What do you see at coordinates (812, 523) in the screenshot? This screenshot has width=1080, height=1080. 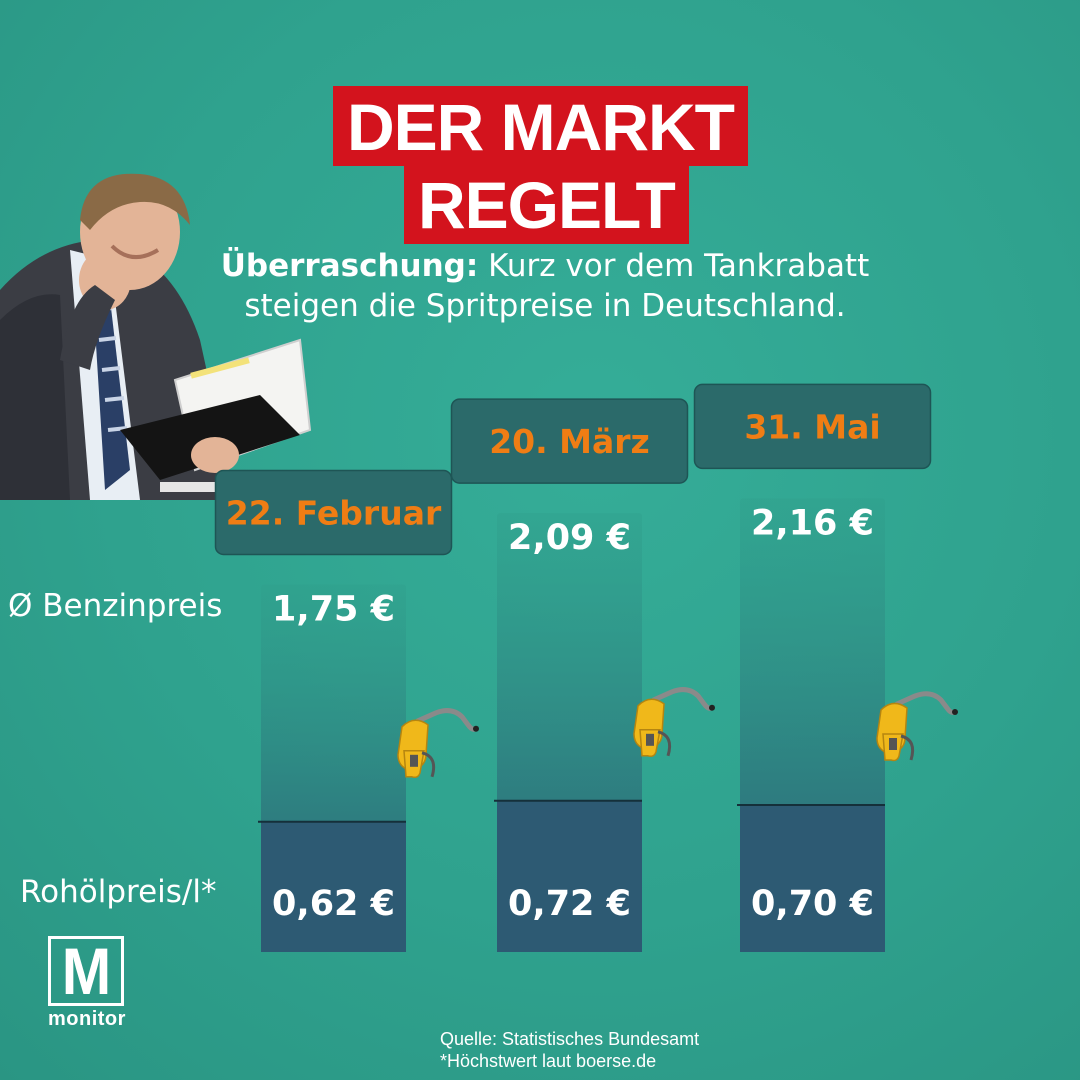 I see `value-label-benzin-2: 2,16 €` at bounding box center [812, 523].